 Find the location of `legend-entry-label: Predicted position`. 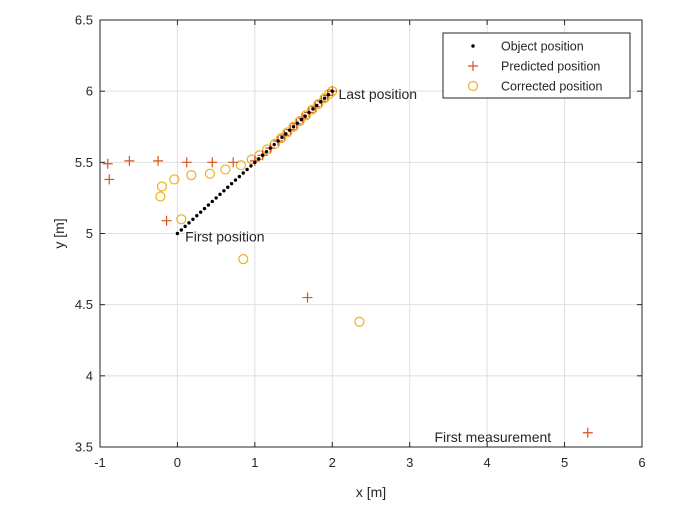

legend-entry-label: Predicted position is located at coordinates (550, 67).